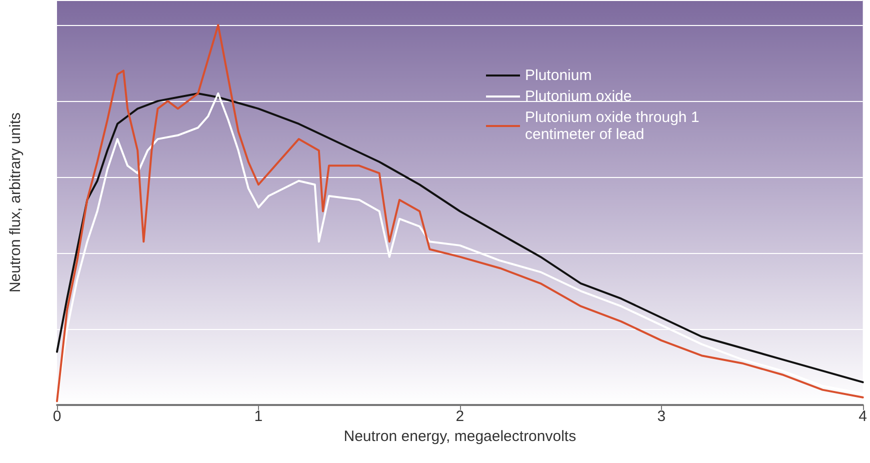 The image size is (870, 463). Describe the element at coordinates (57, 416) in the screenshot. I see `x-tick-label: 0` at that location.